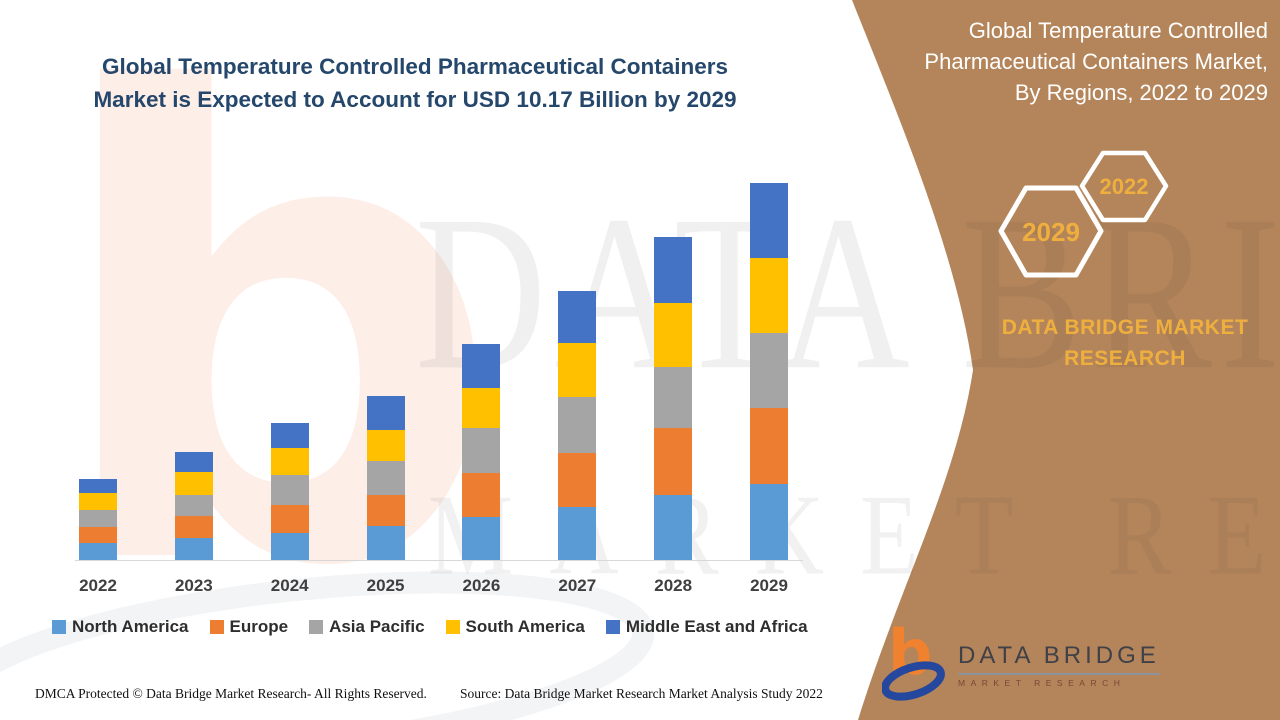 The width and height of the screenshot is (1280, 720). I want to click on bar-2022, so click(98, 519).